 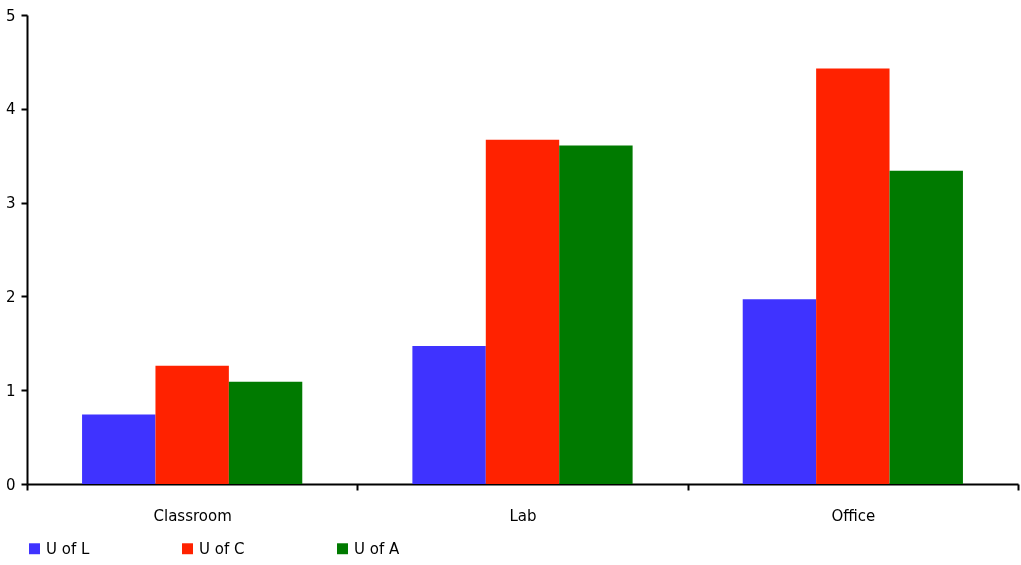 I want to click on x-tick-label: Office, so click(x=853, y=515).